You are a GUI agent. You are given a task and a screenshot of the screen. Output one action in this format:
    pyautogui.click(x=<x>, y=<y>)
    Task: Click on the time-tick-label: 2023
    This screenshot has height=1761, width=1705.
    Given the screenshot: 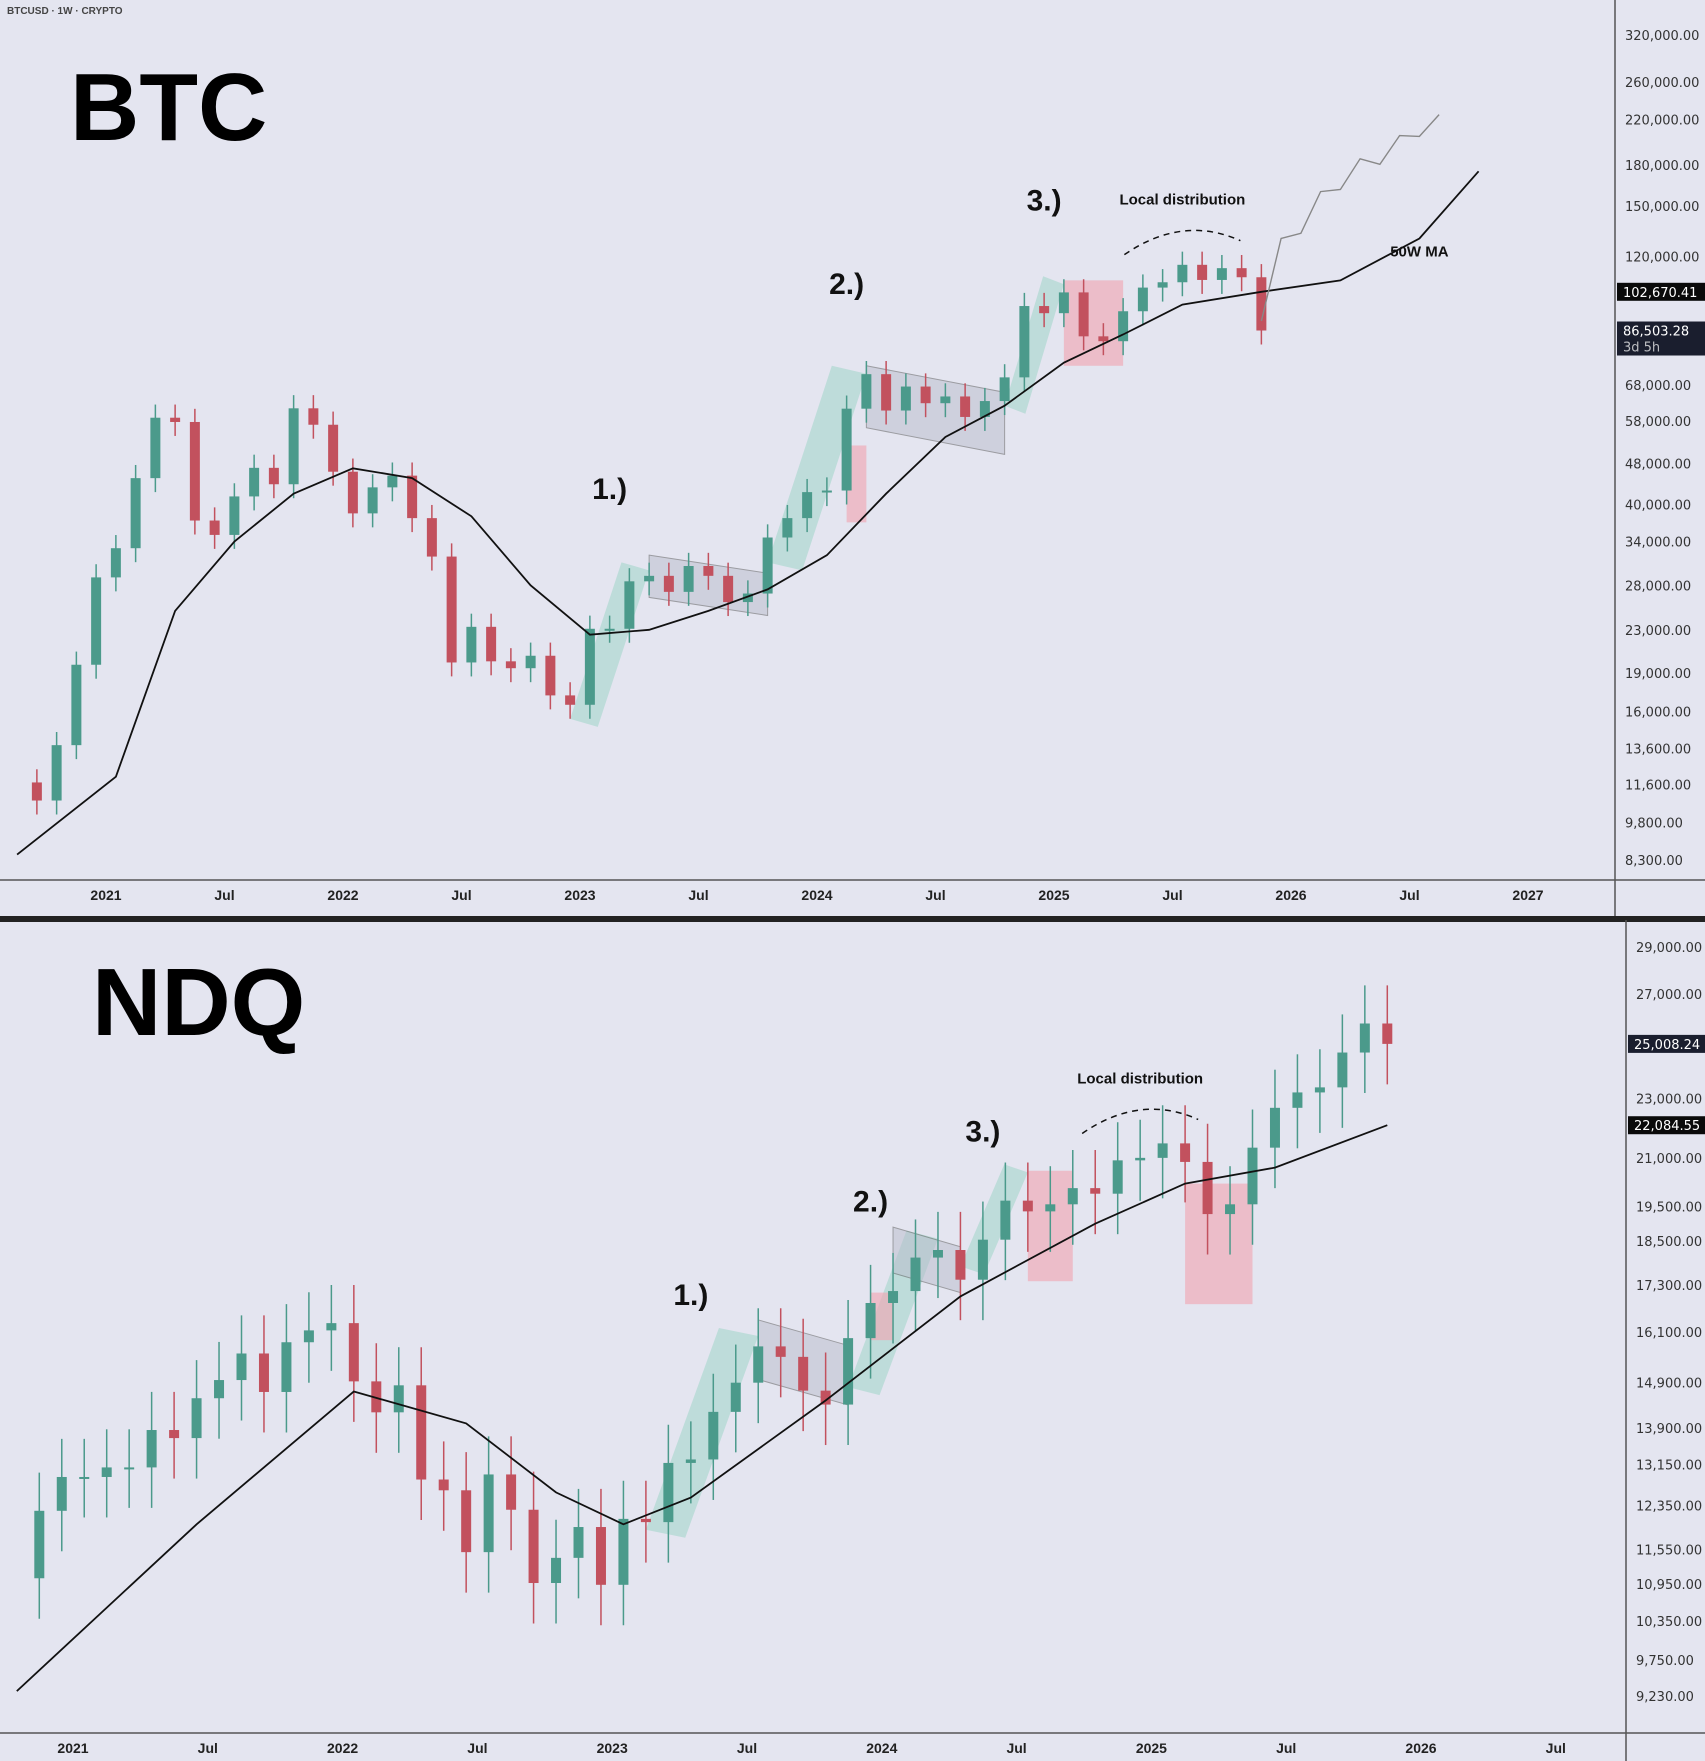 What is the action you would take?
    pyautogui.click(x=579, y=895)
    